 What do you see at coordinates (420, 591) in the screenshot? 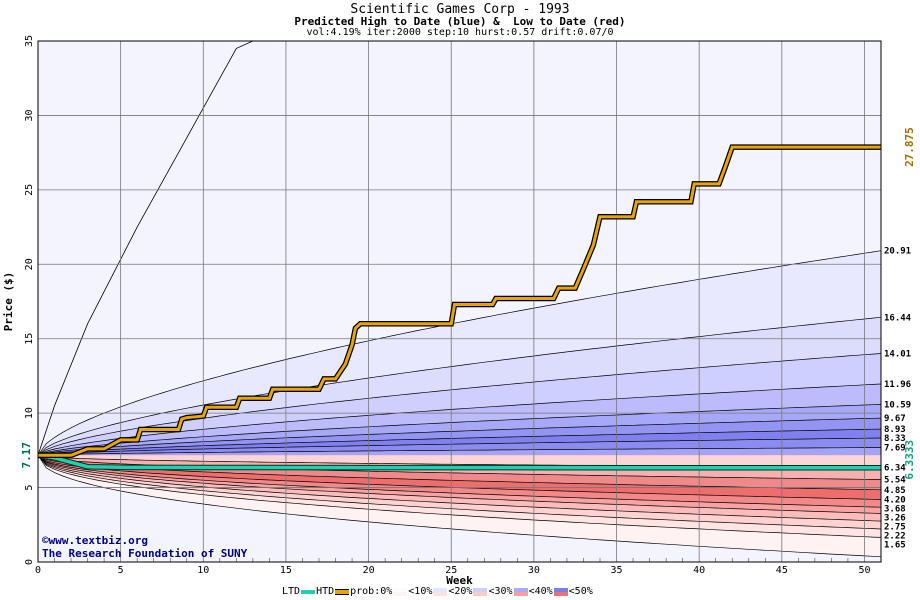
I see `legend-b10-label: <10%` at bounding box center [420, 591].